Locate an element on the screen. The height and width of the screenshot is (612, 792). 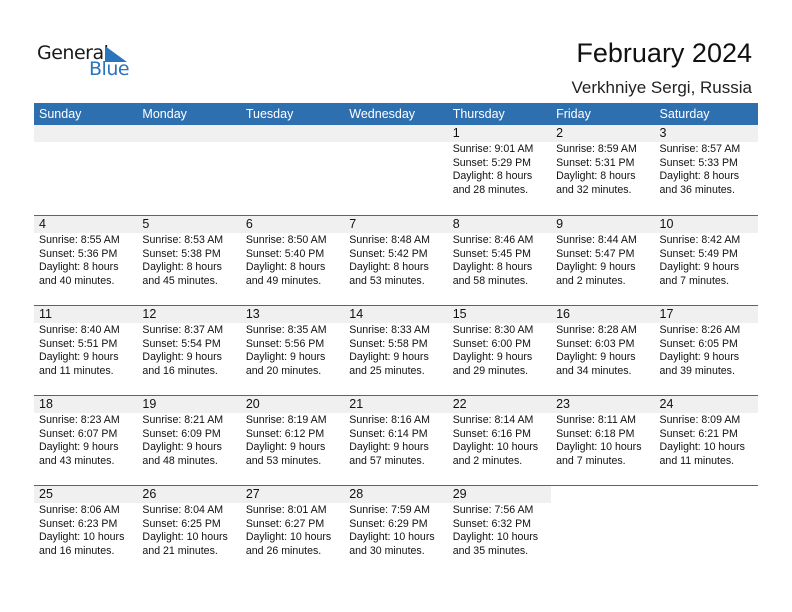
sunrise-text: Sunrise: 8:23 AM is located at coordinates (79, 420).